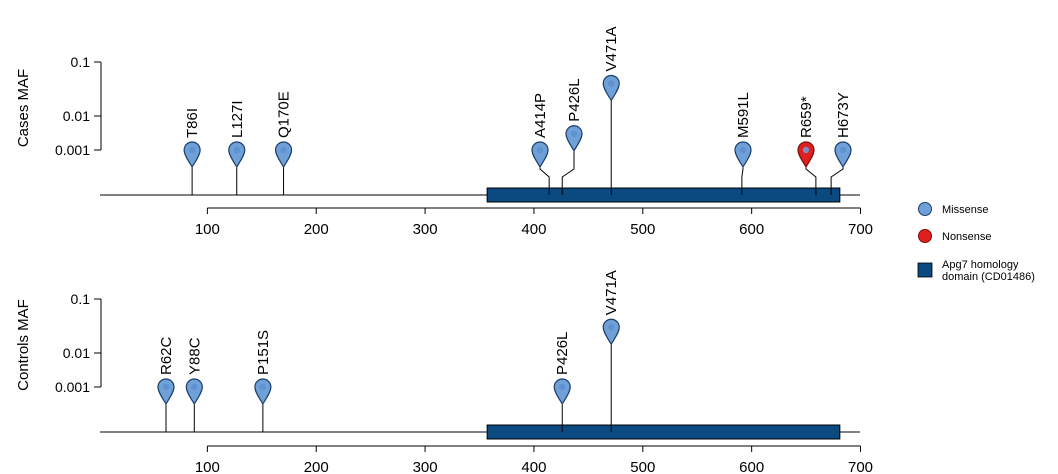 Image resolution: width=1058 pixels, height=474 pixels. Describe the element at coordinates (166, 355) in the screenshot. I see `mutation-label: R62C` at that location.